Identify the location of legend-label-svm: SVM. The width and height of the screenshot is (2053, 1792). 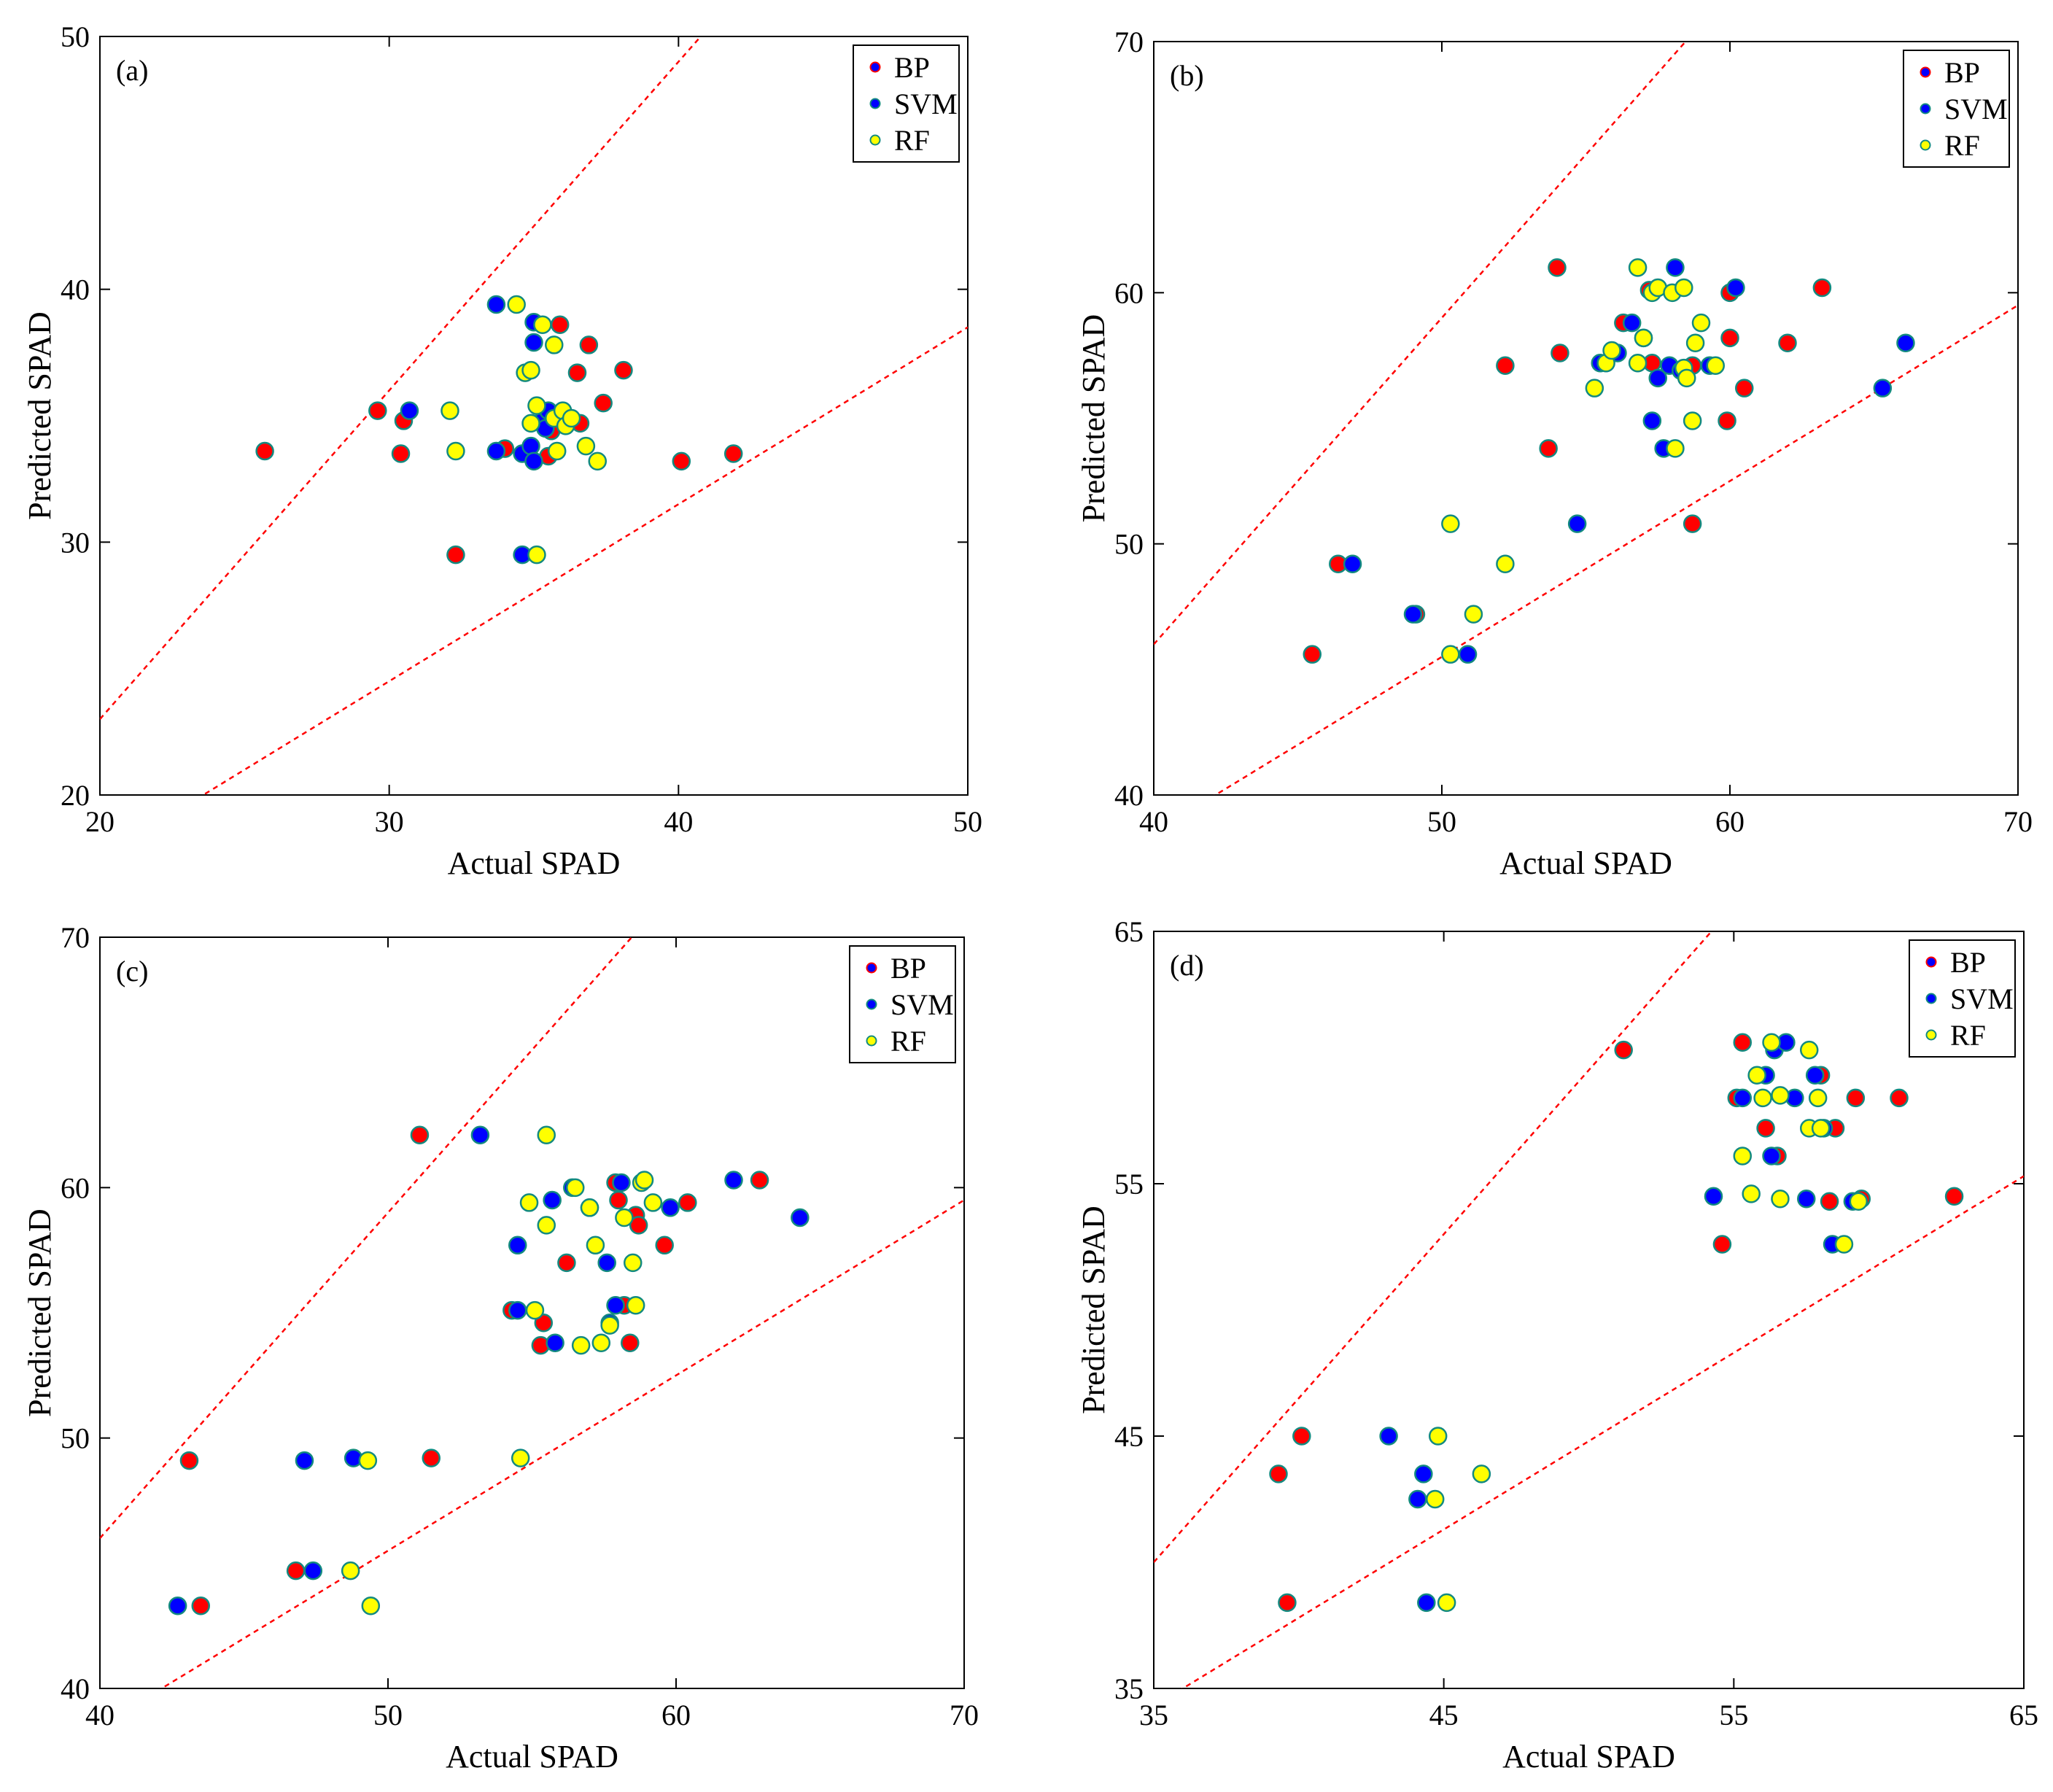
(1982, 998).